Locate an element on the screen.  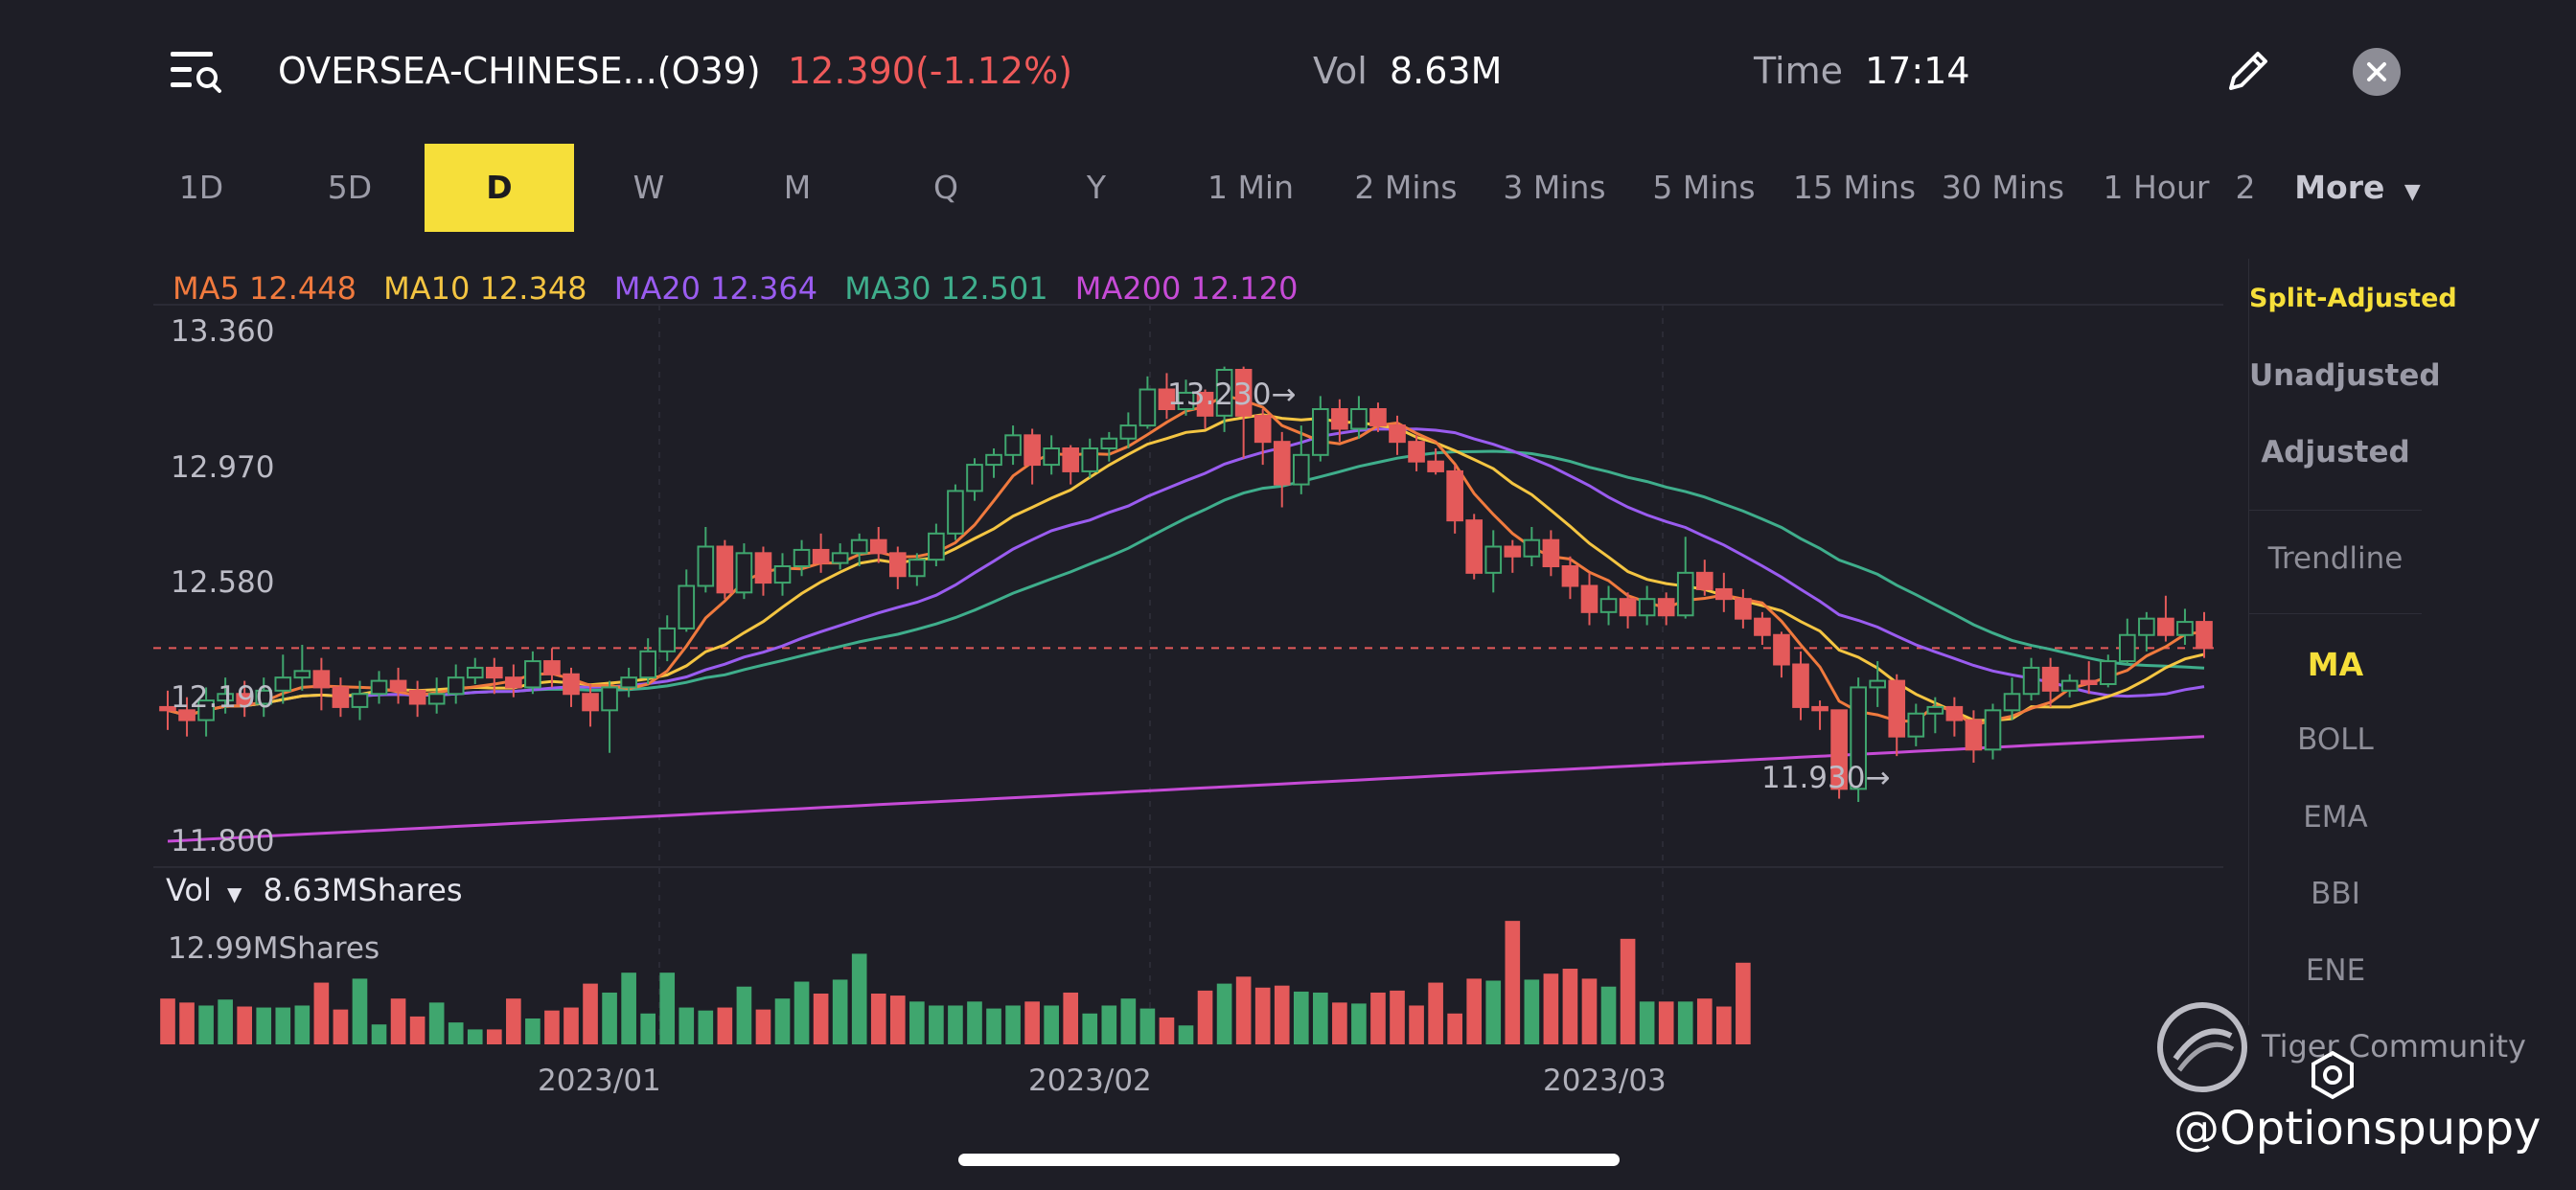
tab-q: Q is located at coordinates (945, 187).